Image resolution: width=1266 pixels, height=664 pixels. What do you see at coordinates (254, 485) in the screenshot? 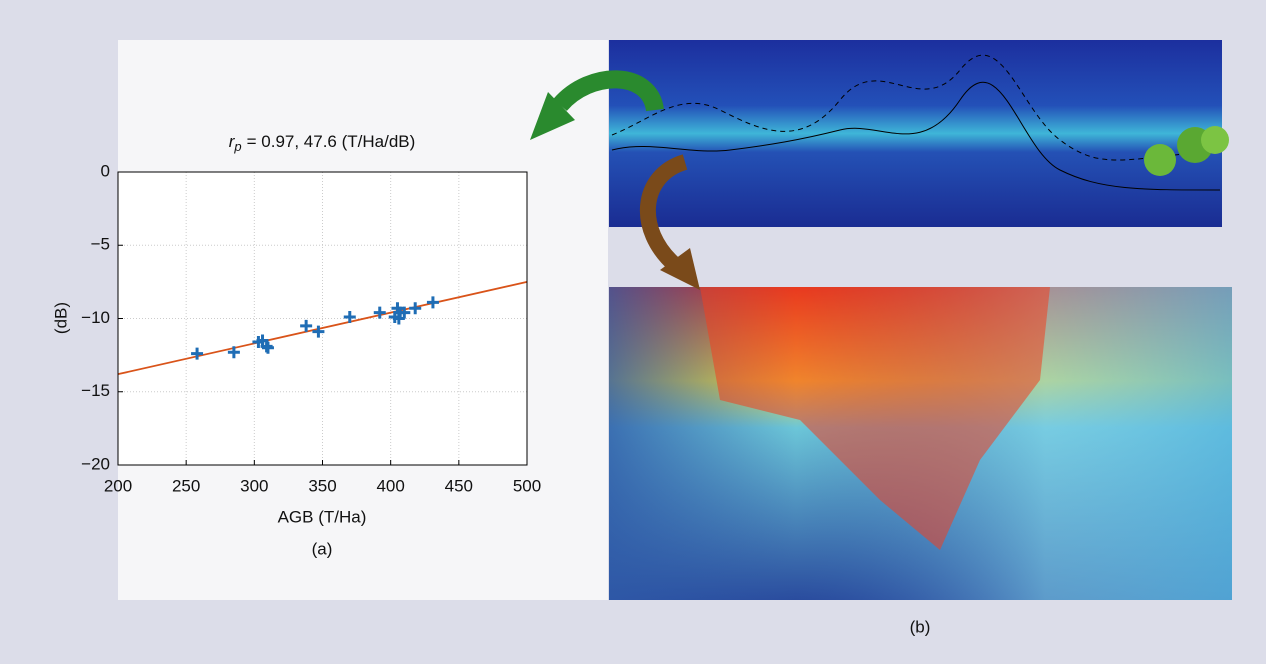
I see `x-tick-label: 300` at bounding box center [254, 485].